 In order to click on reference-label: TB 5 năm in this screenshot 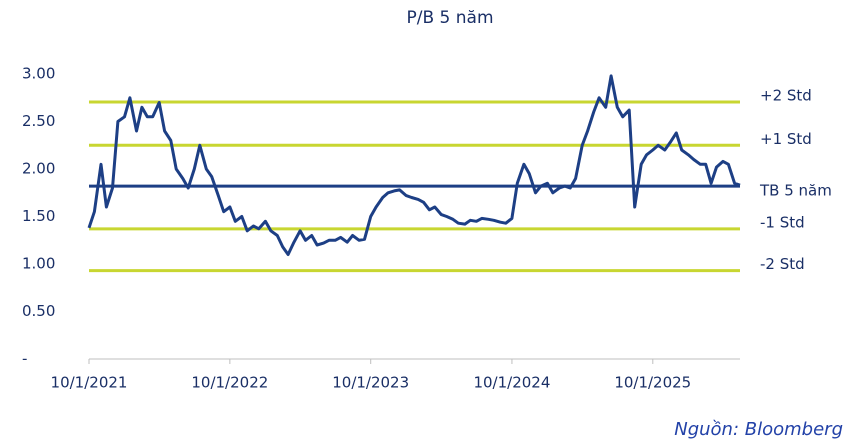, I will do `click(795, 191)`.